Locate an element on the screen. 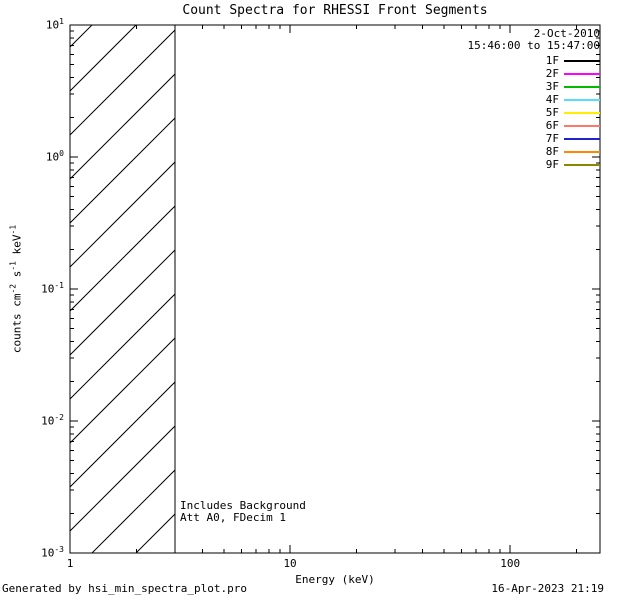 This screenshot has height=600, width=640. legend-label: 5F is located at coordinates (552, 112).